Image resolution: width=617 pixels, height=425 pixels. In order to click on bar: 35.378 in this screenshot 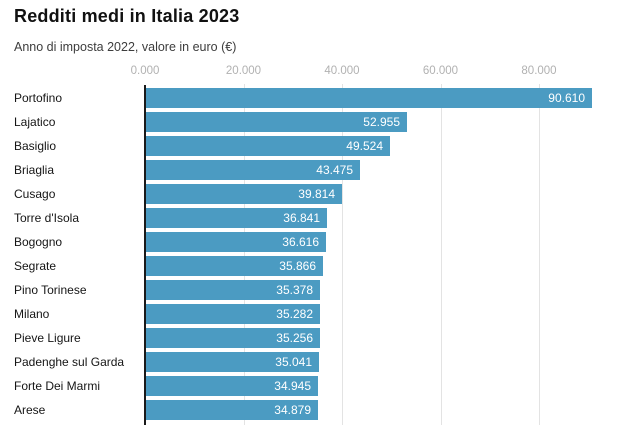, I will do `click(233, 290)`.